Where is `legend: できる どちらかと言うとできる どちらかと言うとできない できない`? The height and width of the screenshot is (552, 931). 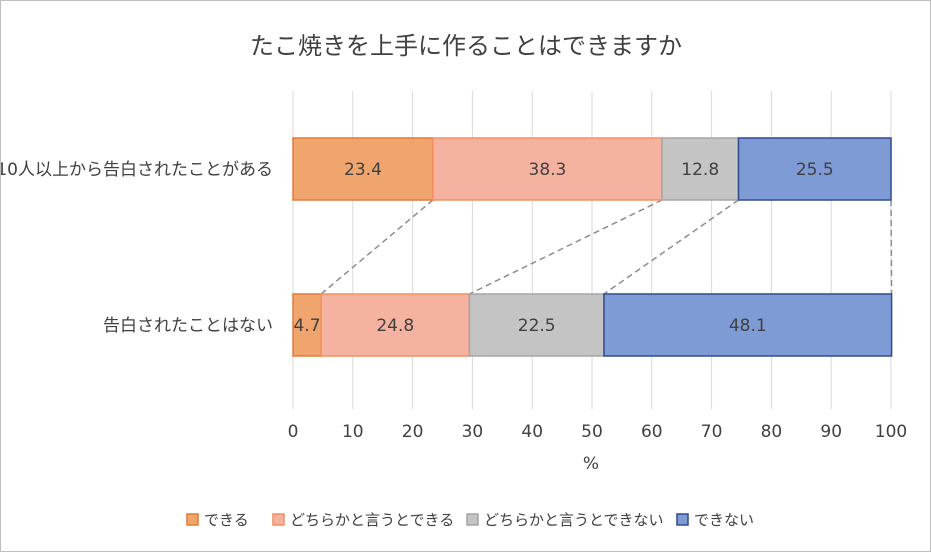
legend: できる どちらかと言うとできる どちらかと言うとできない できない is located at coordinates (470, 520).